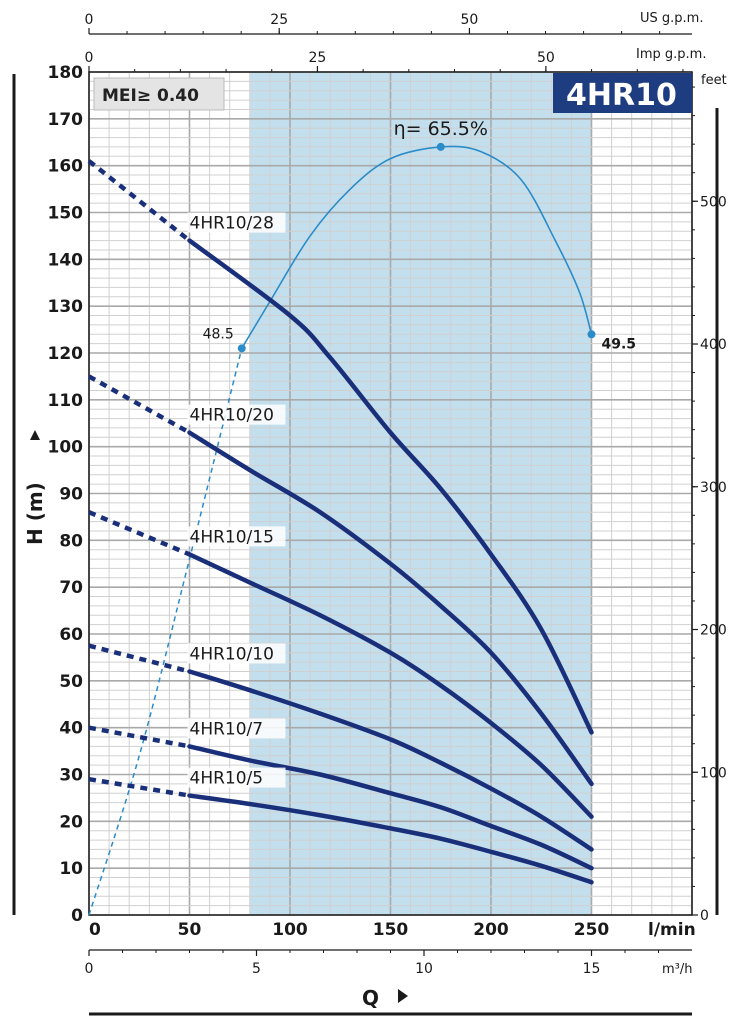 The height and width of the screenshot is (1029, 742). What do you see at coordinates (470, 20) in the screenshot?
I see `us-gpm-tick-label: 50` at bounding box center [470, 20].